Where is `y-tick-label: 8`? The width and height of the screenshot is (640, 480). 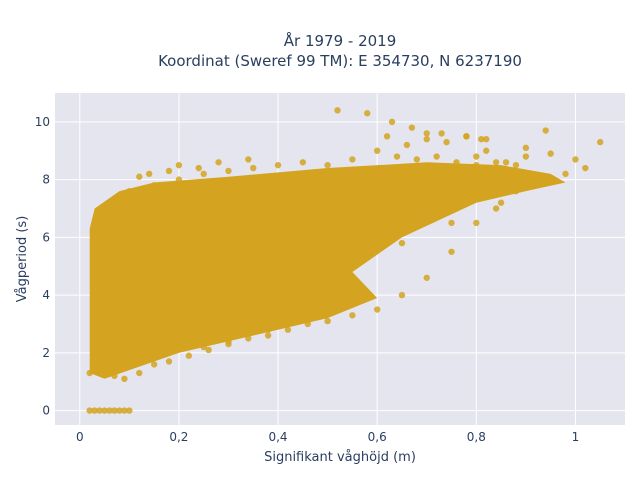 y-tick-label: 8 is located at coordinates (46, 180).